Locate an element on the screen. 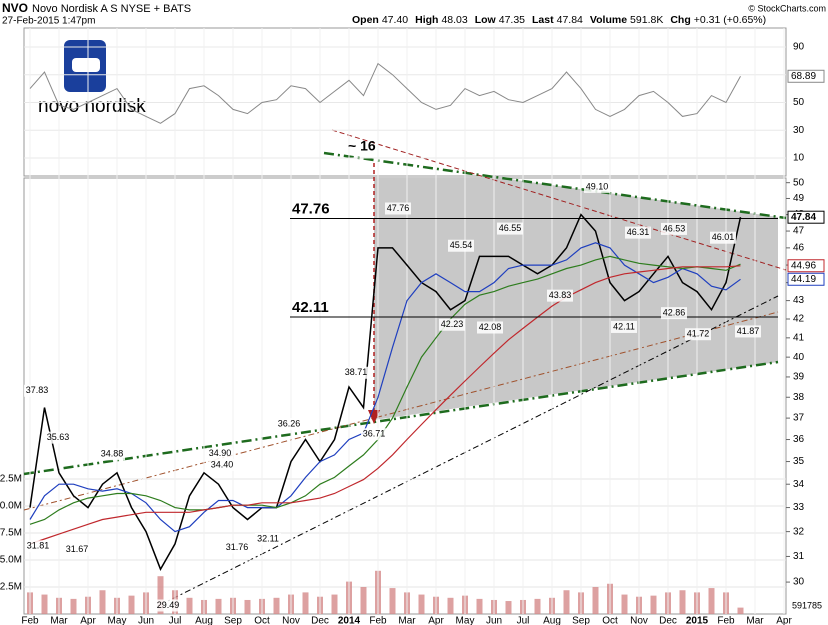  y-tick-label: 34 is located at coordinates (799, 484).